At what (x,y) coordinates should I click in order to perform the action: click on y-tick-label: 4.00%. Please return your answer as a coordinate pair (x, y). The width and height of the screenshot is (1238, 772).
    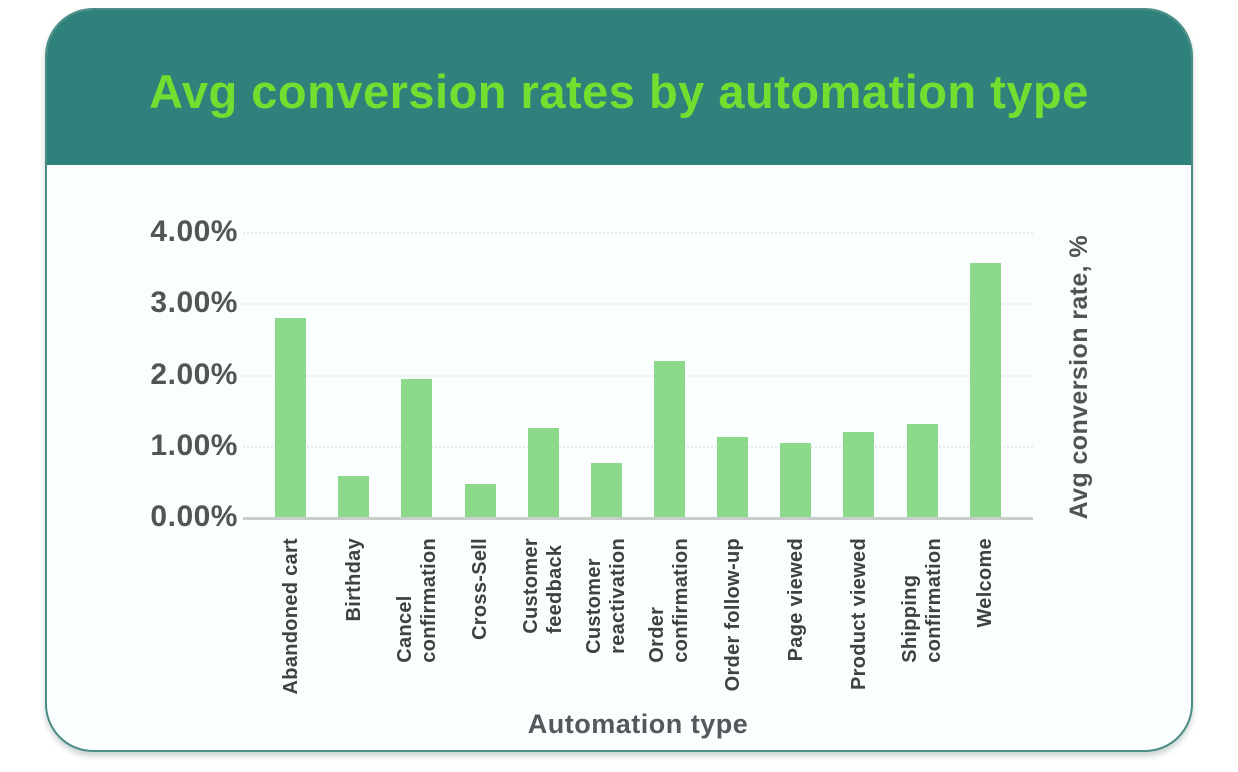
    Looking at the image, I should click on (194, 231).